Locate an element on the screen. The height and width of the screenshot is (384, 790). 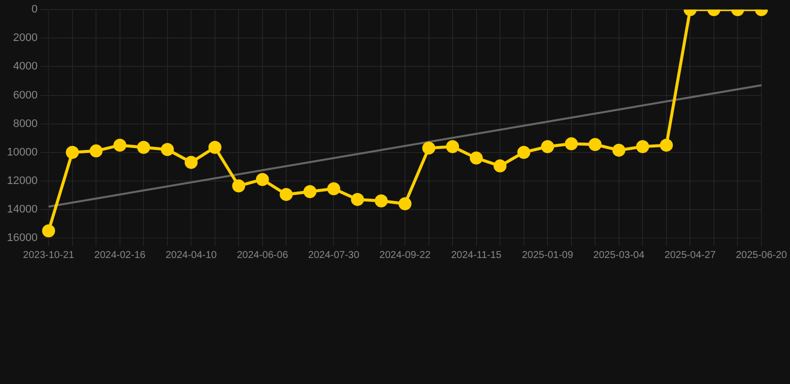
y-tick-label: 12000 is located at coordinates (22, 180).